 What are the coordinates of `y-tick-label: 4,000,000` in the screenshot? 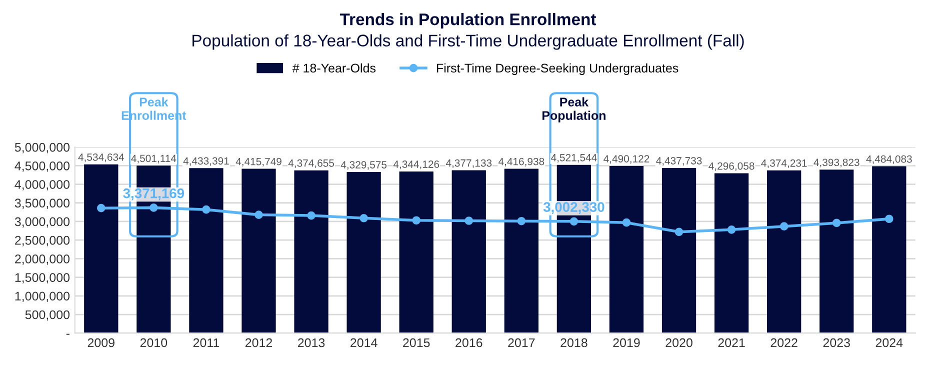 It's located at (42, 185).